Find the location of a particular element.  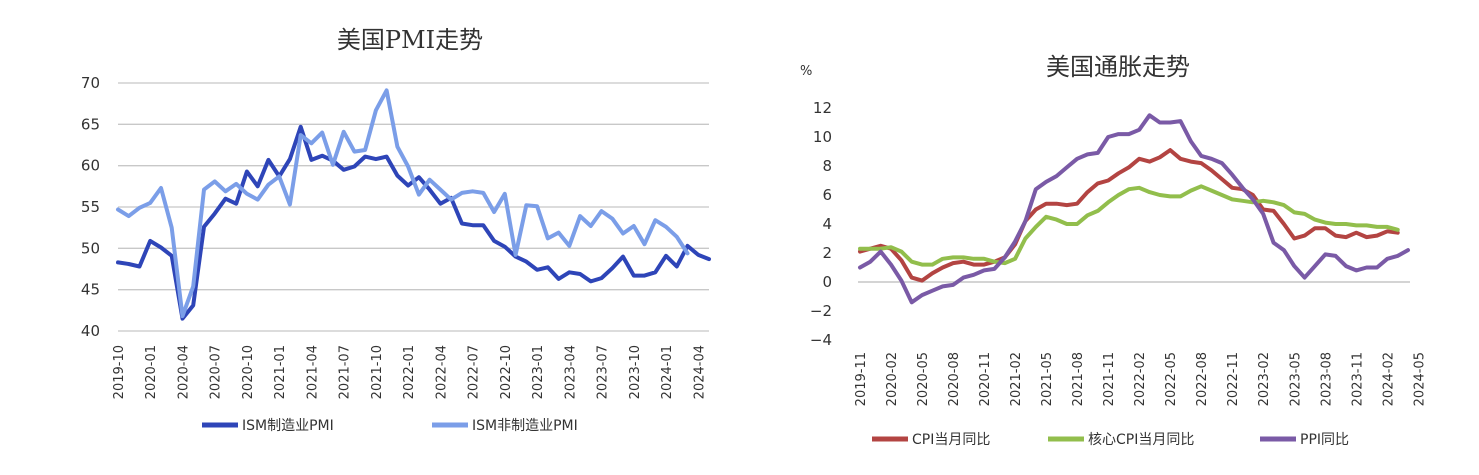

y-tick-label: 0 is located at coordinates (827, 282).